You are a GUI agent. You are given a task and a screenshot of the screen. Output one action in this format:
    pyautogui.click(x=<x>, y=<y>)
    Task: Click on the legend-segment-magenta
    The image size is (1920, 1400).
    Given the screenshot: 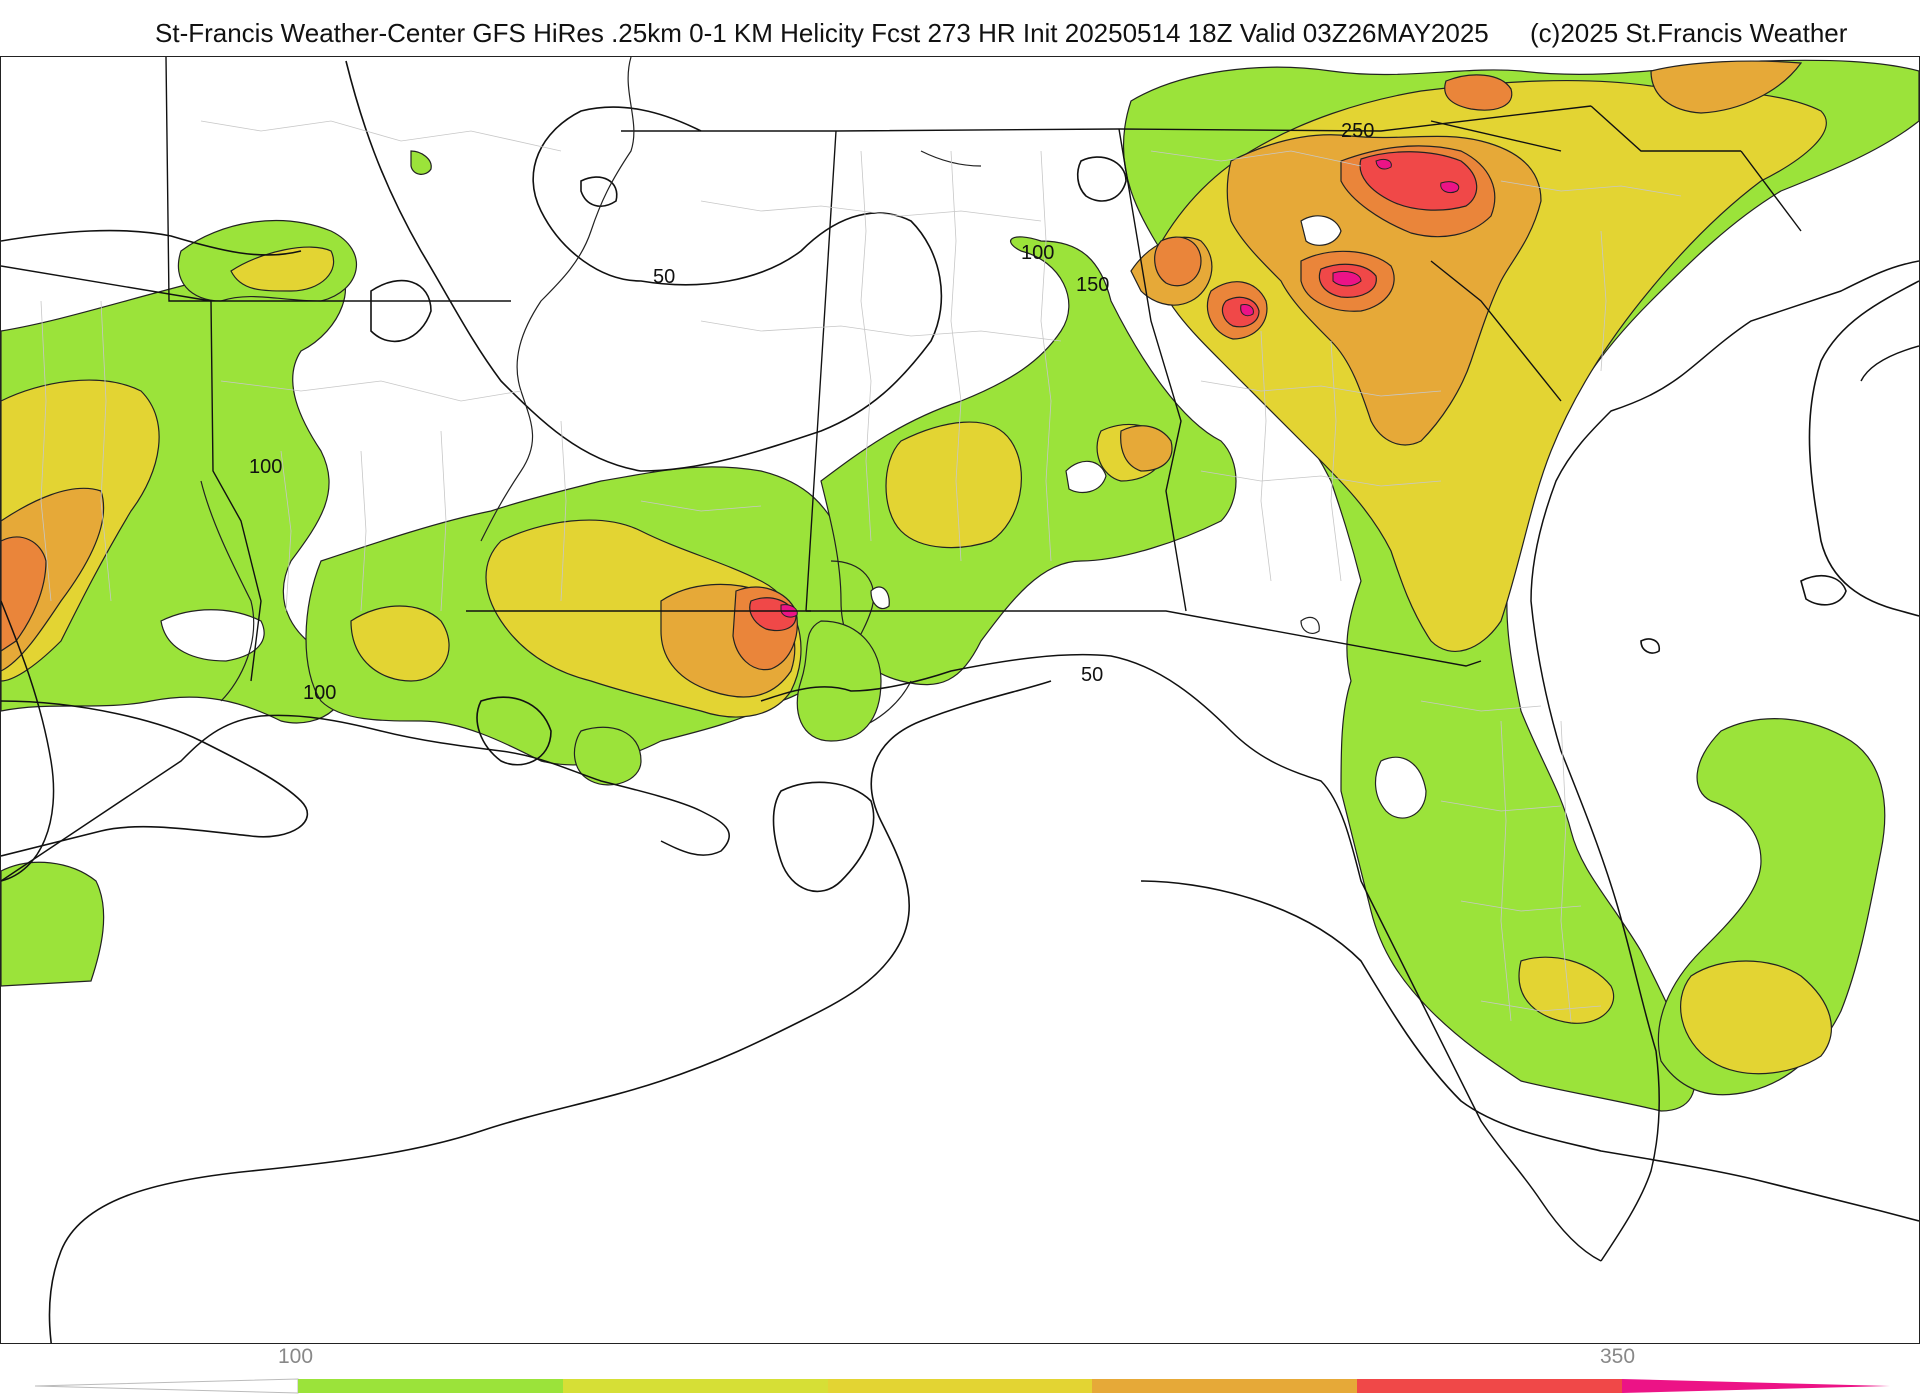 What is the action you would take?
    pyautogui.click(x=1756, y=1386)
    